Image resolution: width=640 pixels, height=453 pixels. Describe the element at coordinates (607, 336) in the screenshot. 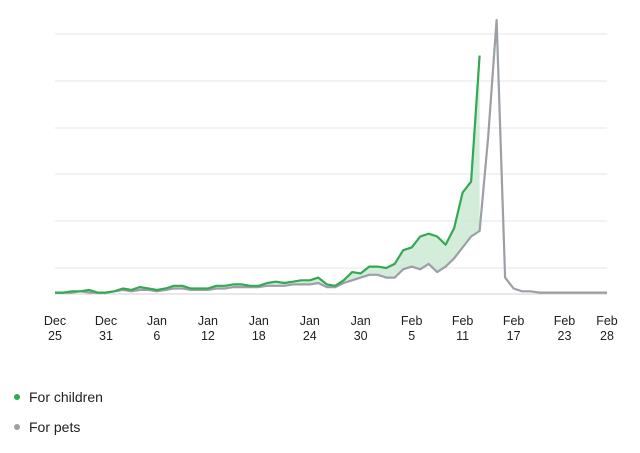

I see `x-tick-label-day: 28` at that location.